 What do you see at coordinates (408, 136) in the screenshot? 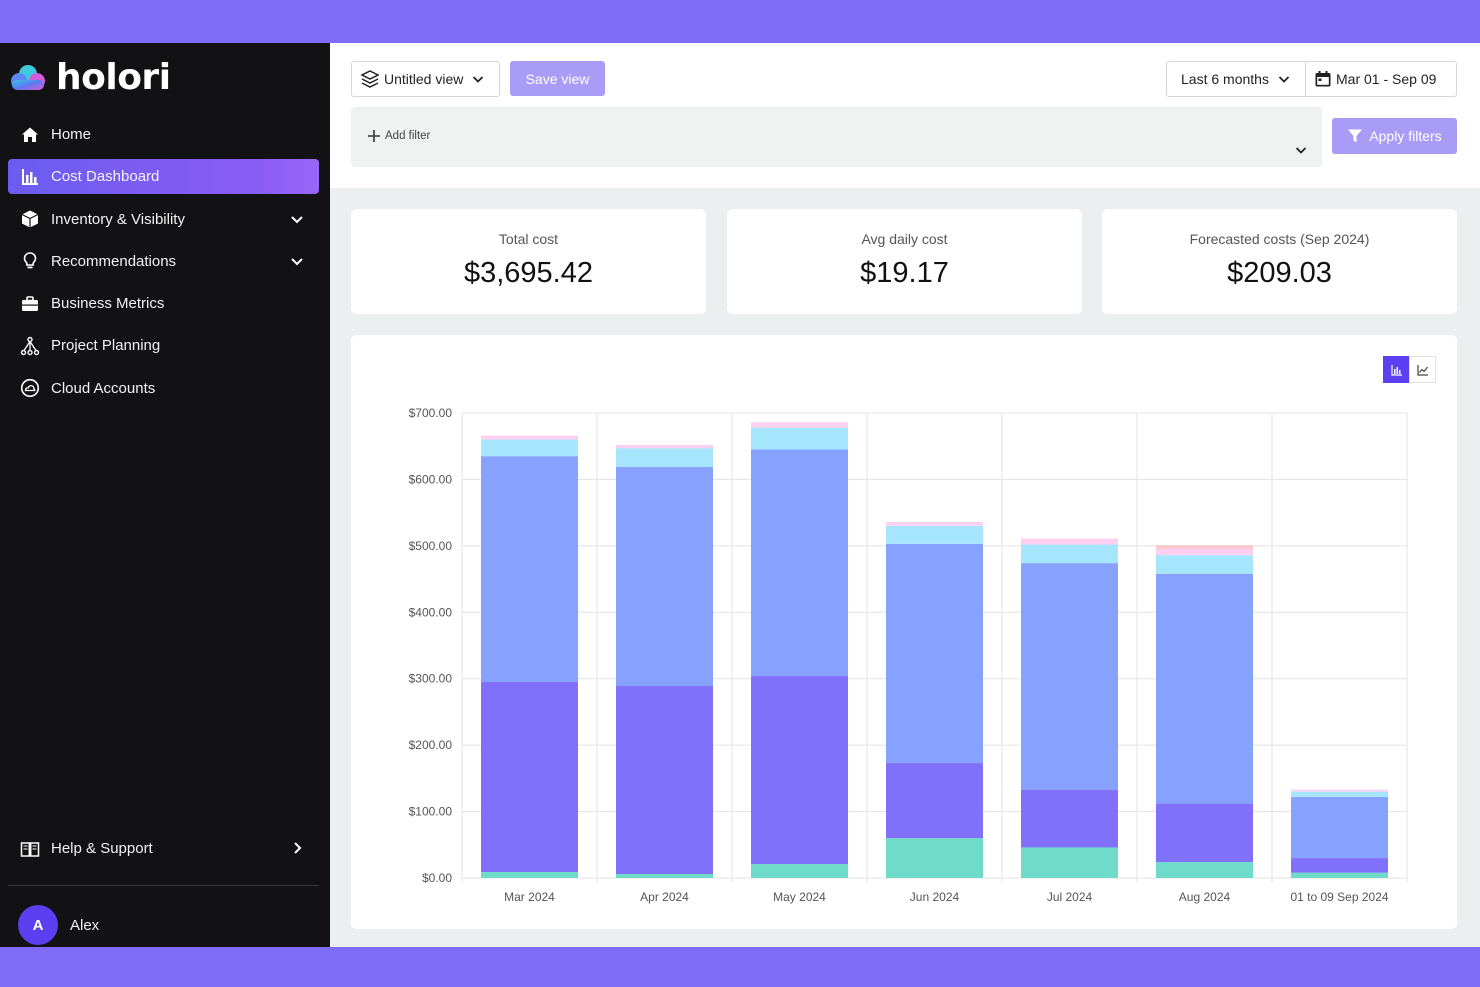
I see `add-filter-label: Add filter` at bounding box center [408, 136].